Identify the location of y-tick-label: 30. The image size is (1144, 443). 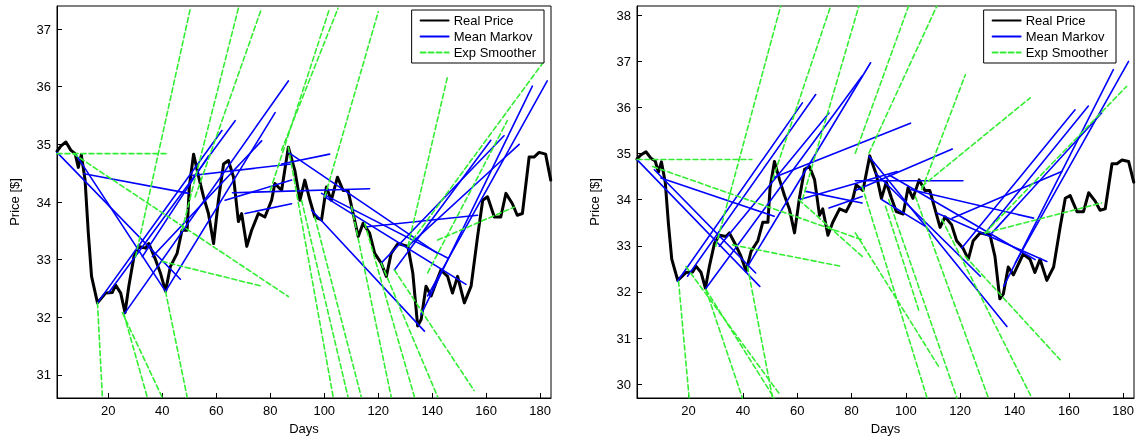
(623, 384).